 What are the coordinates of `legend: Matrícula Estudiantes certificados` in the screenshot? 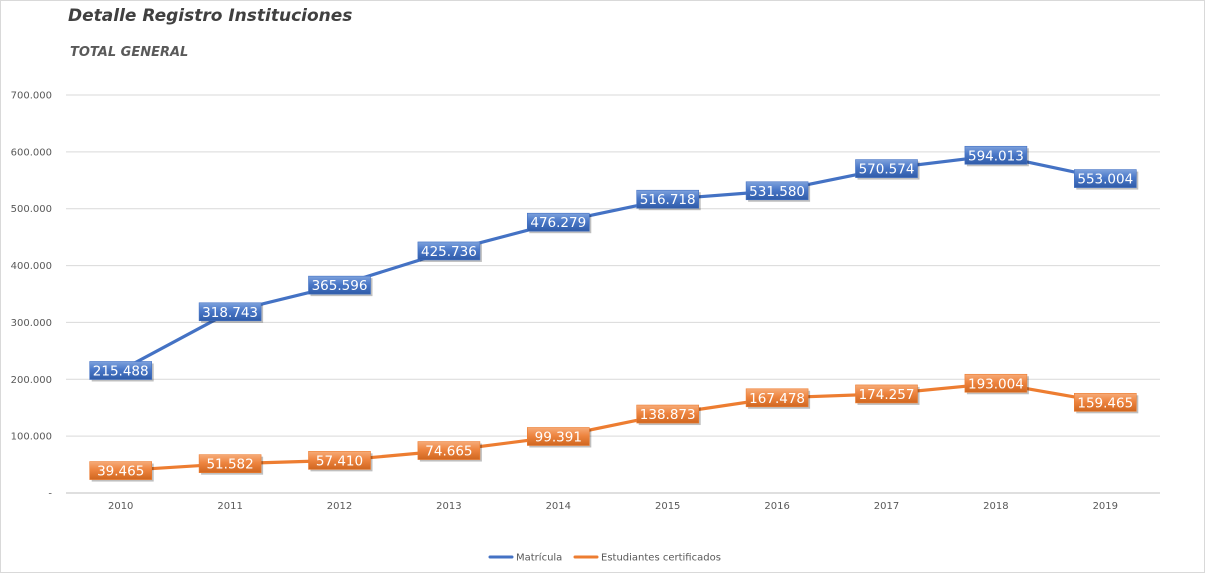 It's located at (604, 558).